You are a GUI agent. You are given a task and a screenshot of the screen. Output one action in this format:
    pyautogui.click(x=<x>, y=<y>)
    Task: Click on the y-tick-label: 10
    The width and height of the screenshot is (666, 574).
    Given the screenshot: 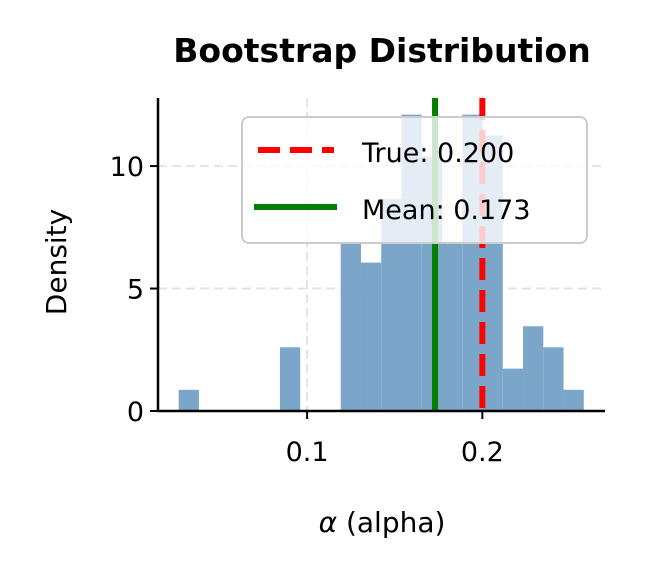 What is the action you would take?
    pyautogui.click(x=127, y=167)
    